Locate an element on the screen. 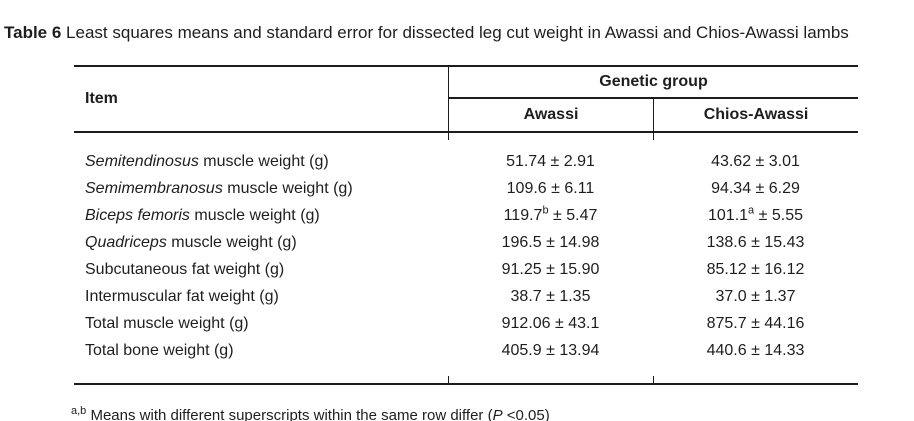 The image size is (914, 421). chios-value-cell: 85.12 ± 16.12 is located at coordinates (755, 270).